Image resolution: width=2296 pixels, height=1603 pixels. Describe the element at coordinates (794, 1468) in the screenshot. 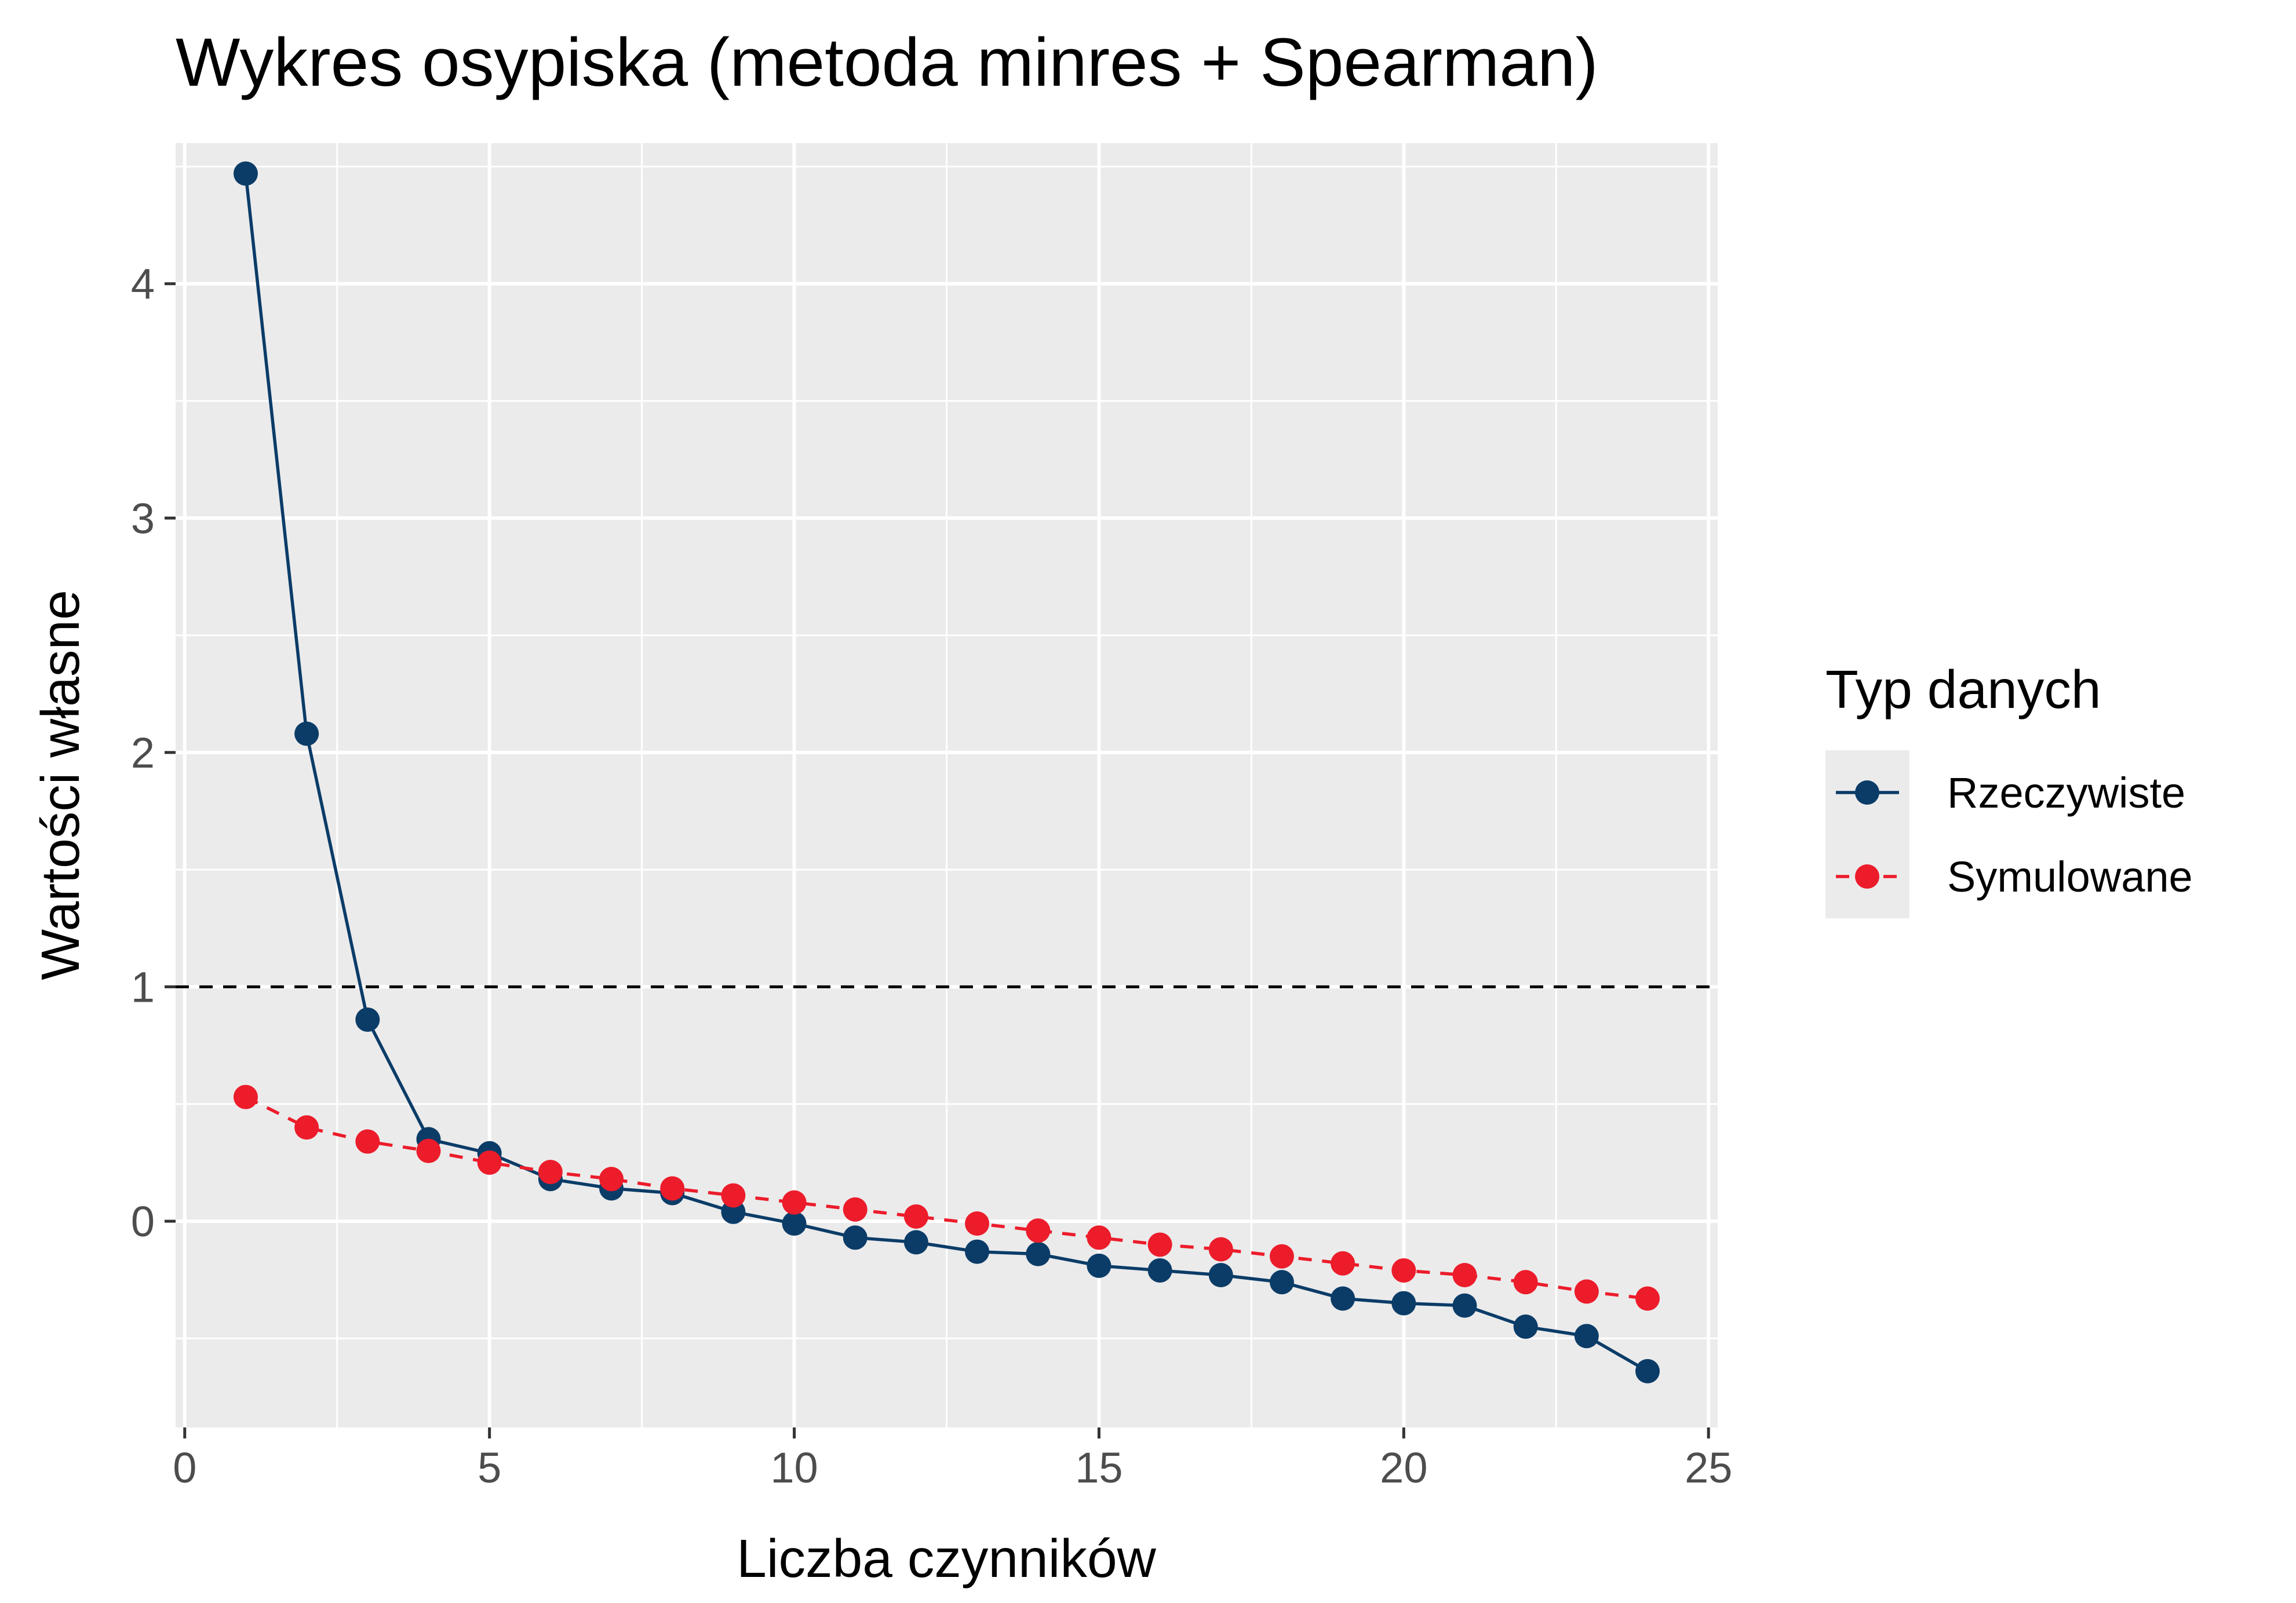

I see `x-tick-label: 10` at that location.